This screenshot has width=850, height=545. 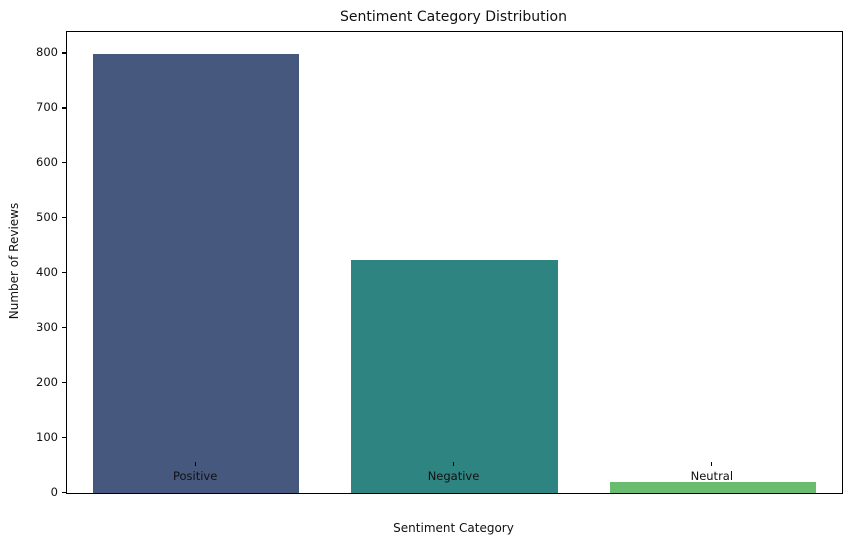 I want to click on y-tick-label: 100, so click(x=47, y=436).